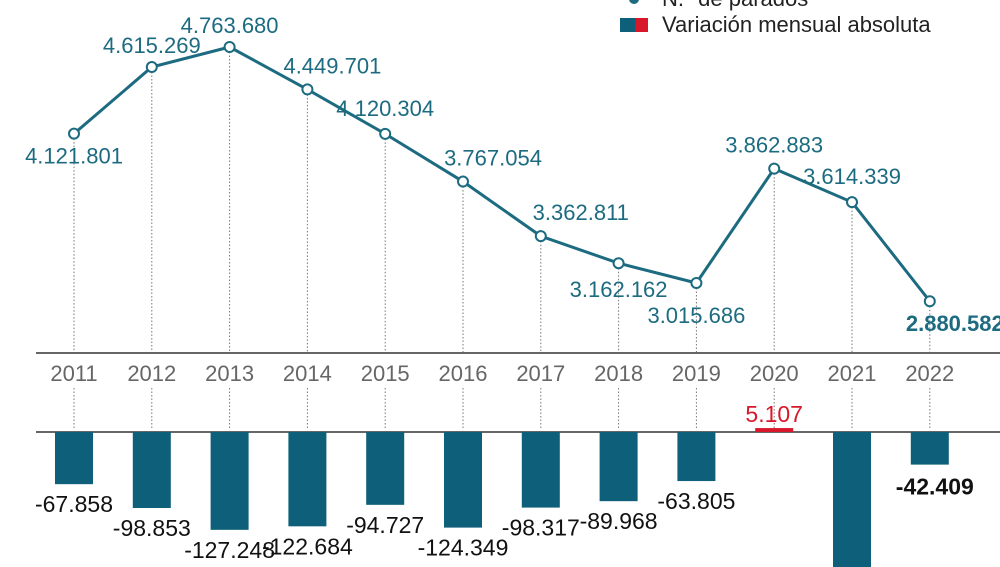 The height and width of the screenshot is (567, 1000). What do you see at coordinates (852, 176) in the screenshot?
I see `point-value-label: 3.614.339` at bounding box center [852, 176].